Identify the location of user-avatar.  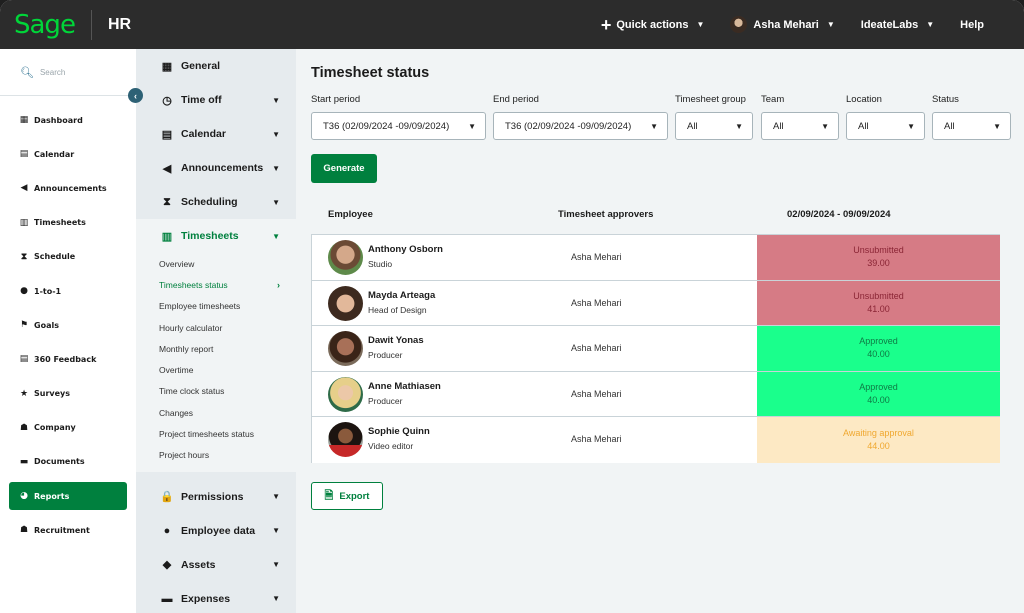
(739, 24).